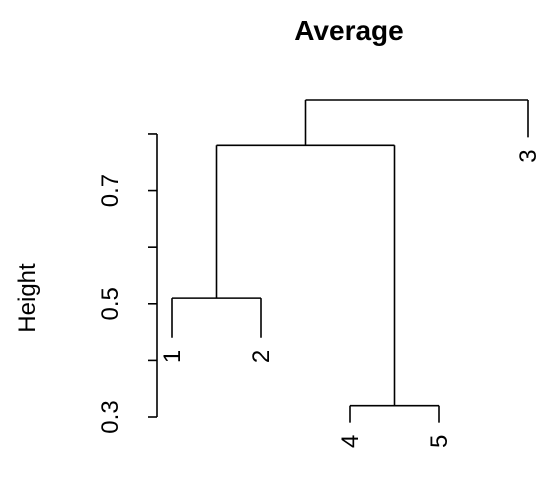 The height and width of the screenshot is (485, 543). Describe the element at coordinates (261, 356) in the screenshot. I see `leaf-label: 2` at that location.